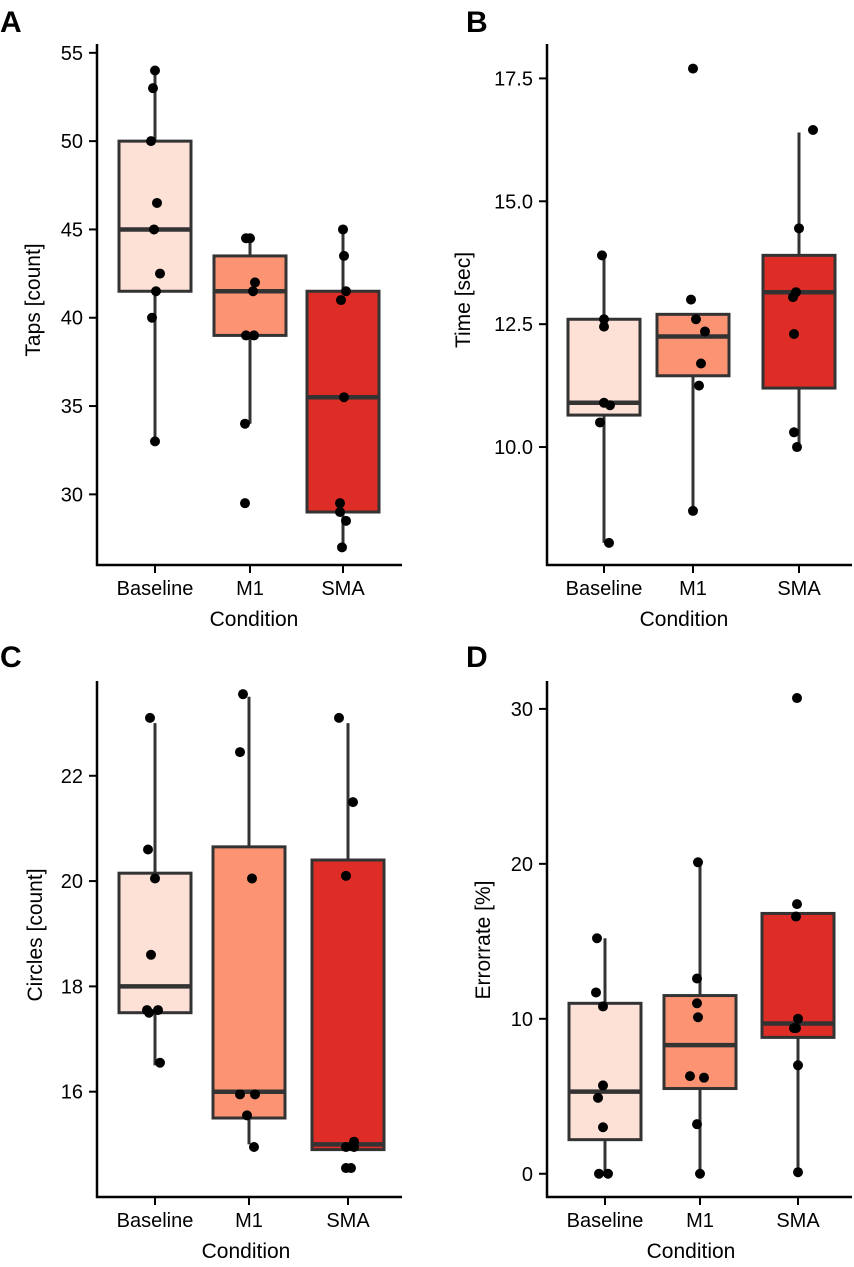 The height and width of the screenshot is (1267, 854). Describe the element at coordinates (72, 319) in the screenshot. I see `panel-a-y-tick-label: 40` at that location.